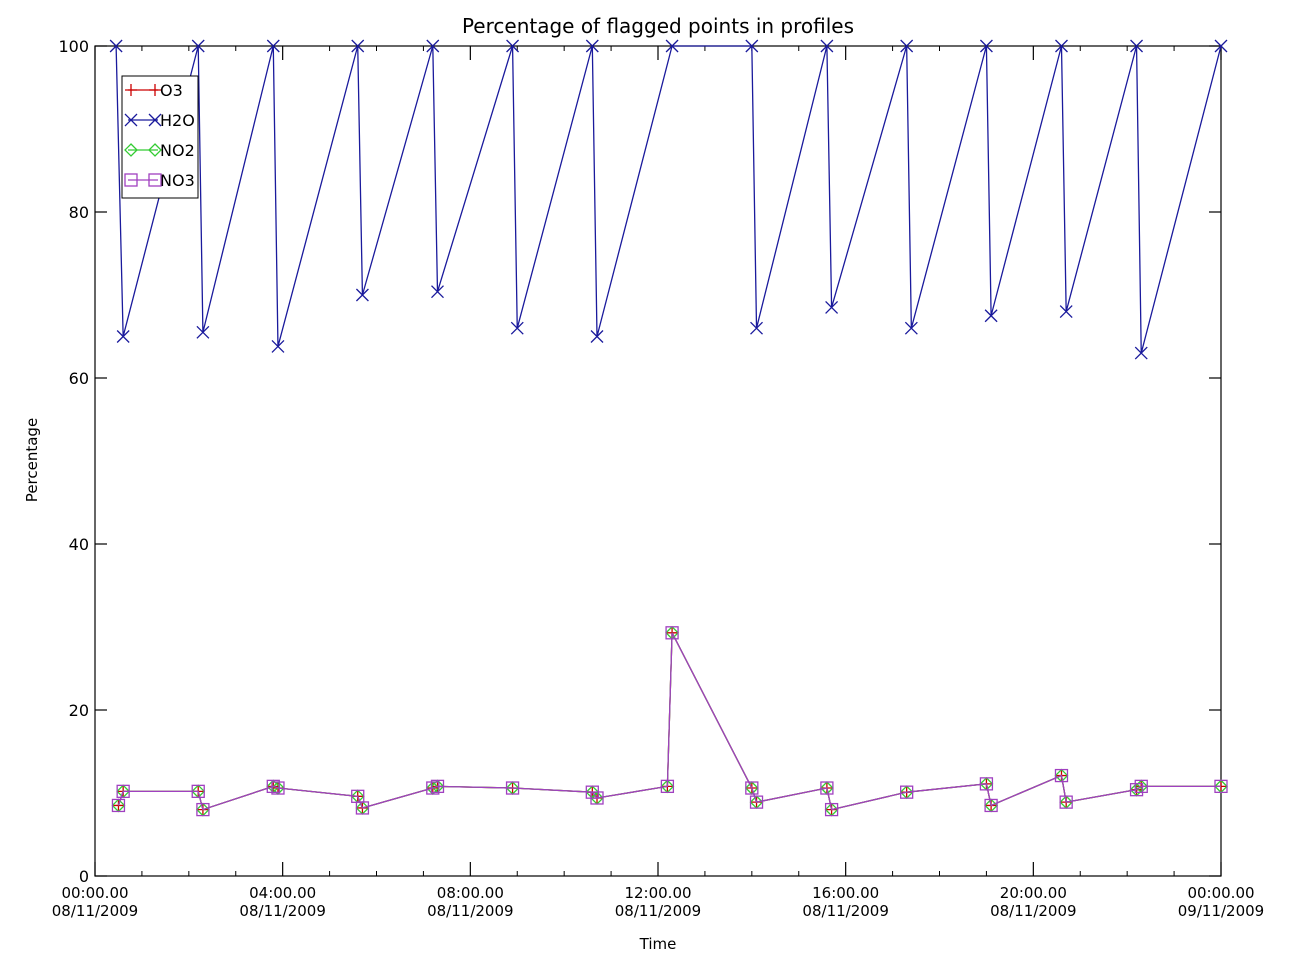  Describe the element at coordinates (845, 893) in the screenshot. I see `x-tick-label: 16:00.00` at that location.